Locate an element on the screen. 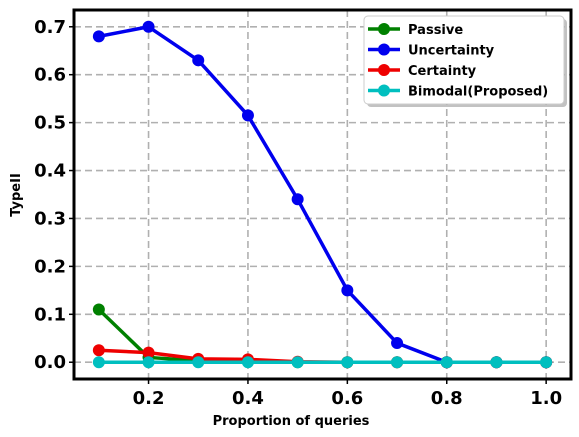 This screenshot has height=437, width=579. y-tick-label: 0.2 is located at coordinates (50, 266).